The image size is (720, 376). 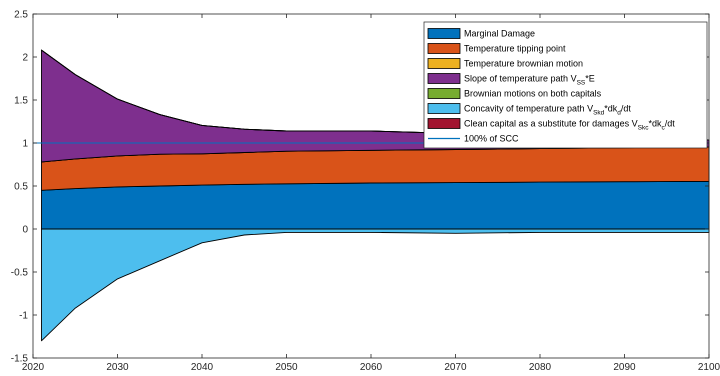 What do you see at coordinates (25, 58) in the screenshot?
I see `y-tick-label: 2` at bounding box center [25, 58].